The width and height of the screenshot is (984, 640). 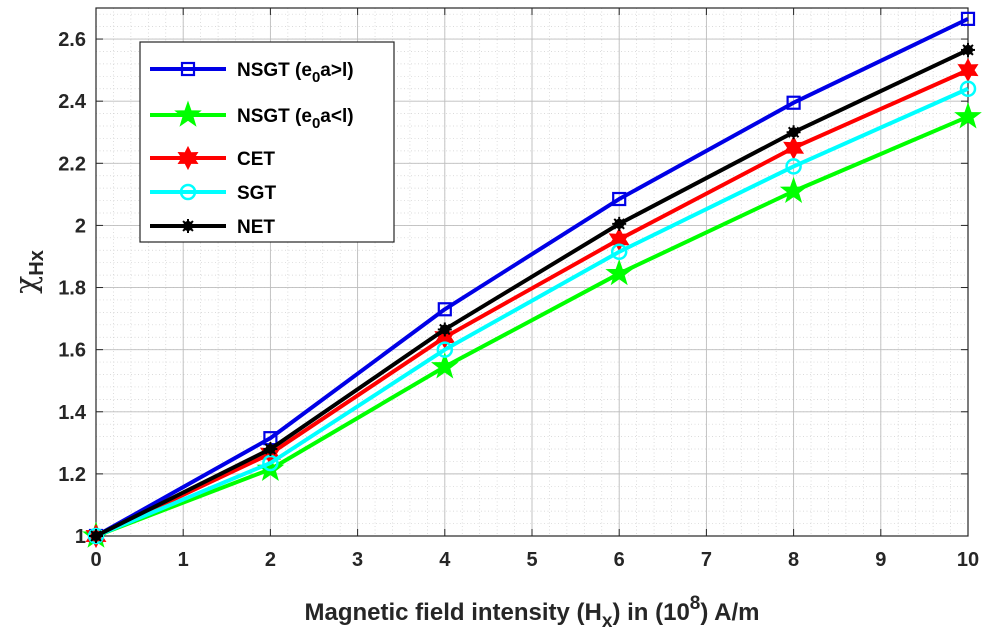 I want to click on y-axis-label: χHx, so click(x=28, y=272).